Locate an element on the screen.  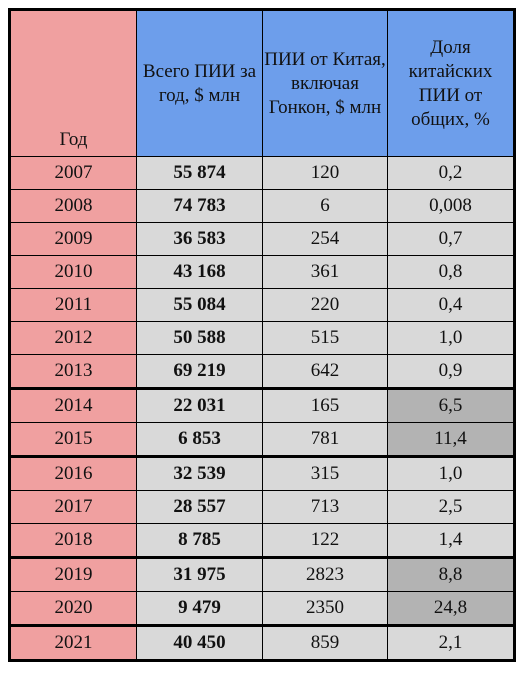
cell-china: 2823 is located at coordinates (325, 574).